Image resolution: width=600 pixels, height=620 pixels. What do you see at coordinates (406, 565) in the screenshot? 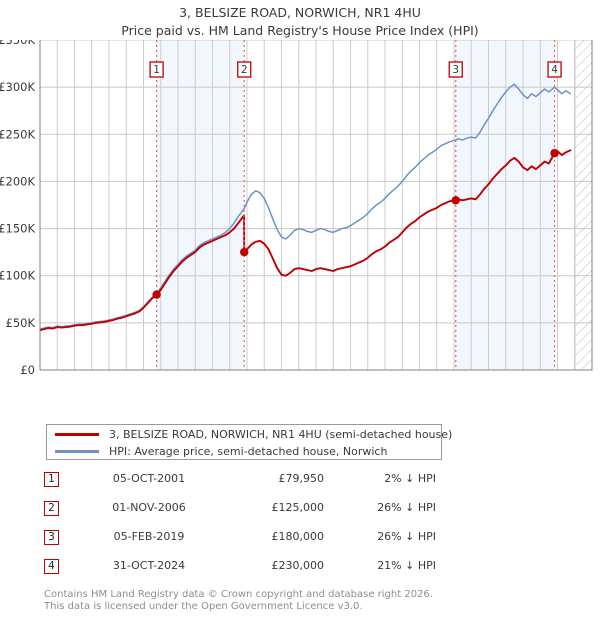
I see `transaction-hpi-delta-4: 21% ↓ HPI` at bounding box center [406, 565].